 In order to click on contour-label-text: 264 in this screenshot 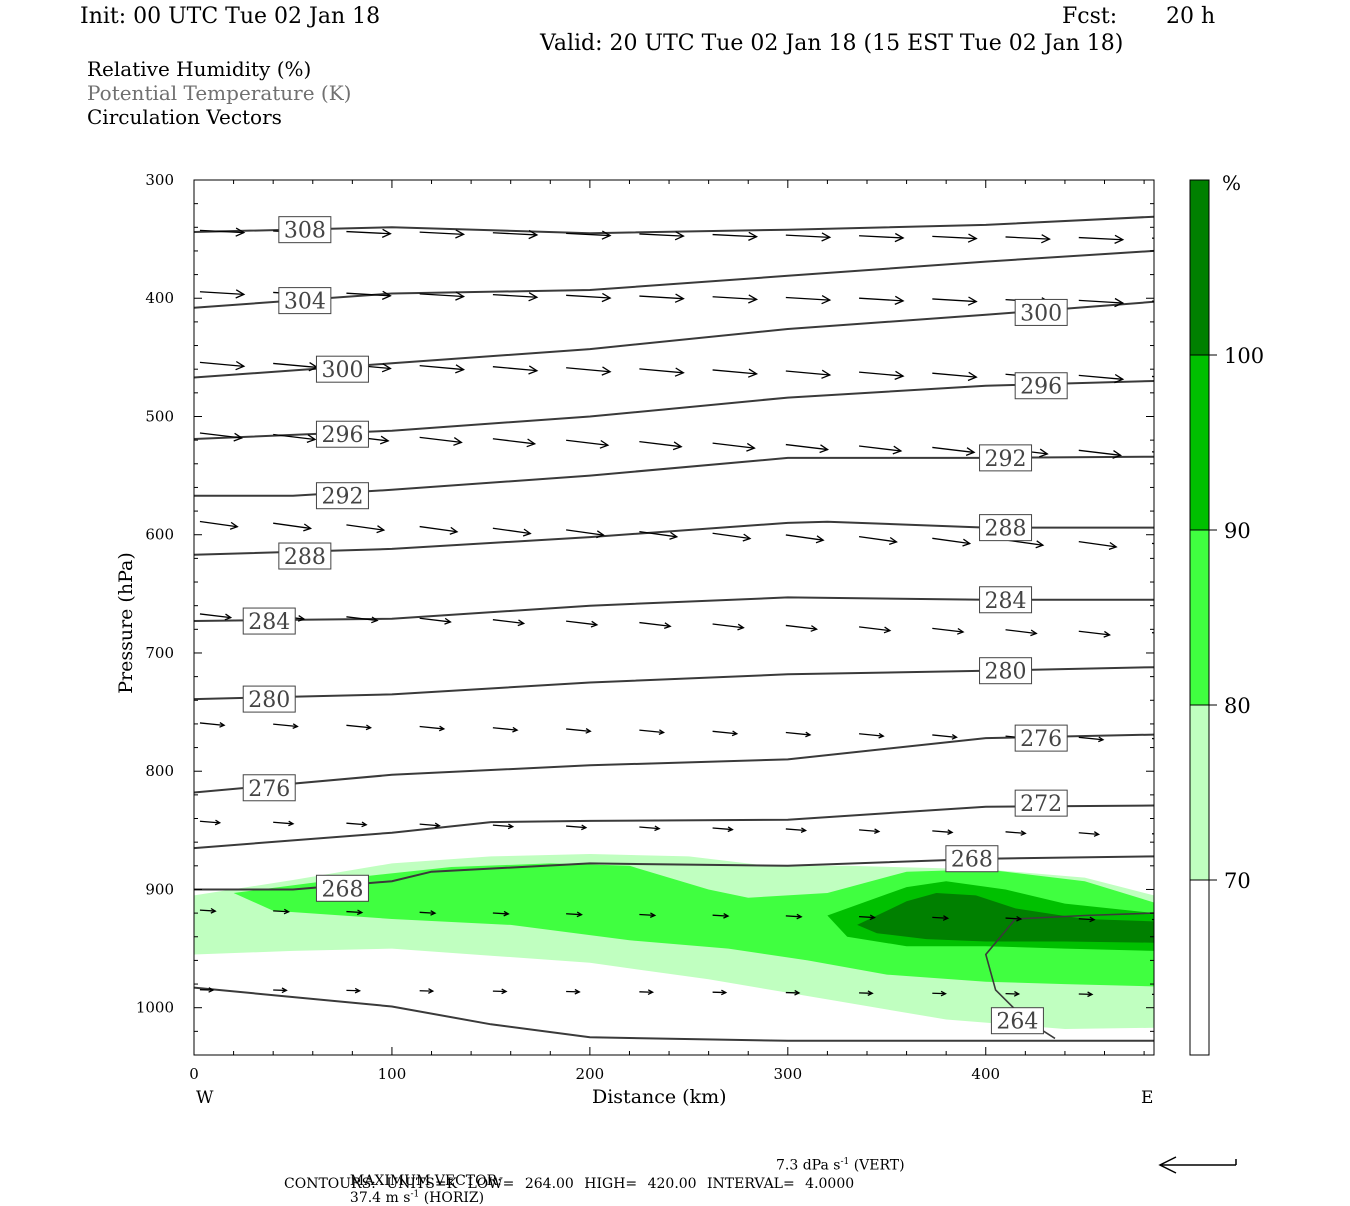, I will do `click(1017, 1022)`.